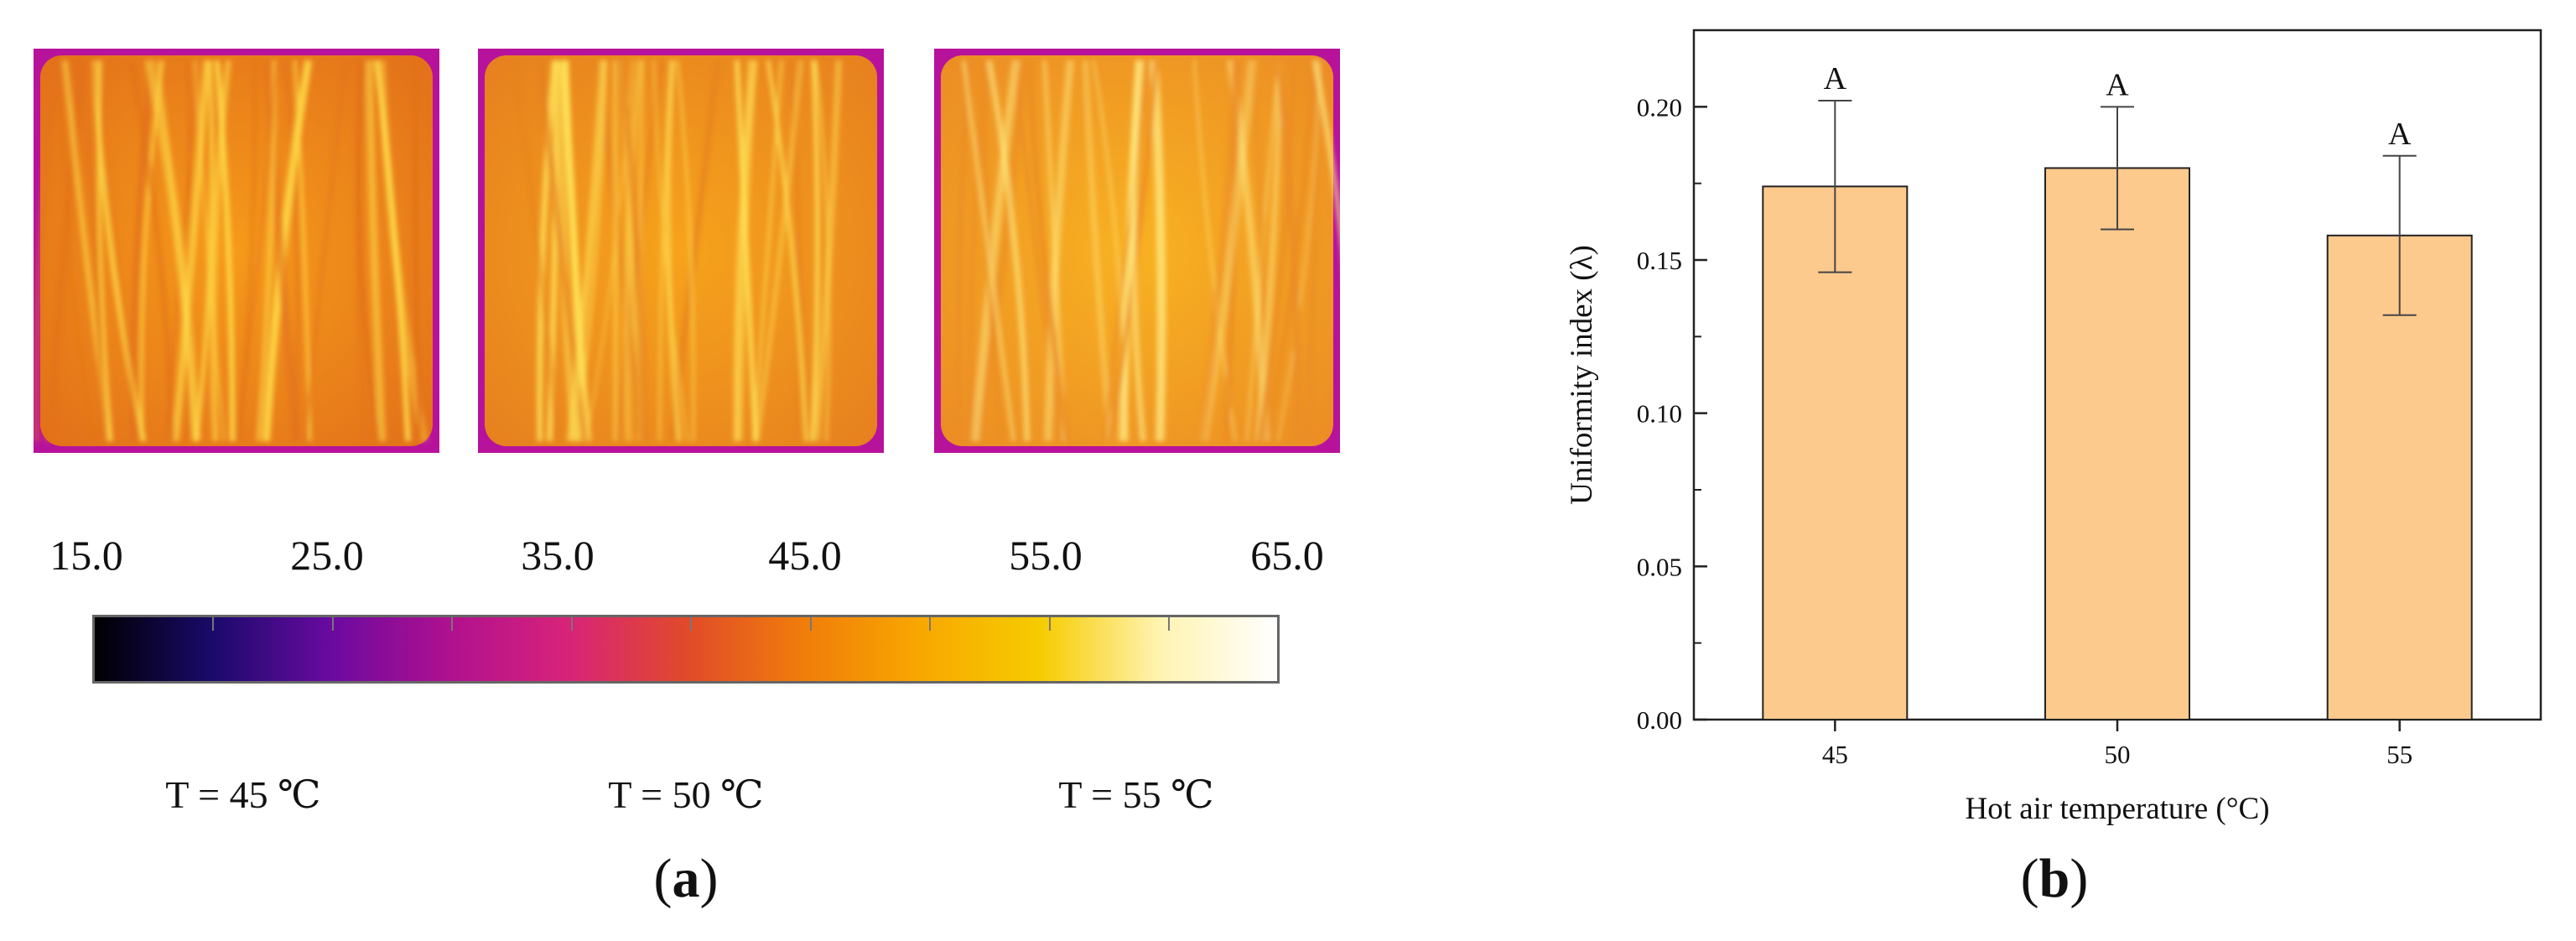 The image size is (2576, 941). What do you see at coordinates (2117, 809) in the screenshot?
I see `x-axis-title: Hot air temperature (°C)` at bounding box center [2117, 809].